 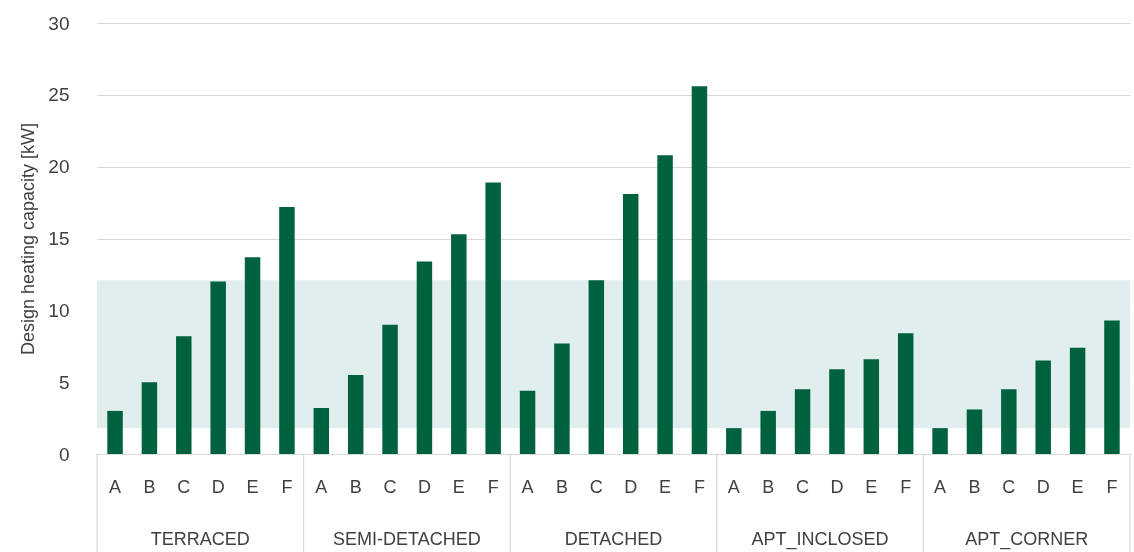 What do you see at coordinates (820, 539) in the screenshot?
I see `text: APT_INCLOSED` at bounding box center [820, 539].